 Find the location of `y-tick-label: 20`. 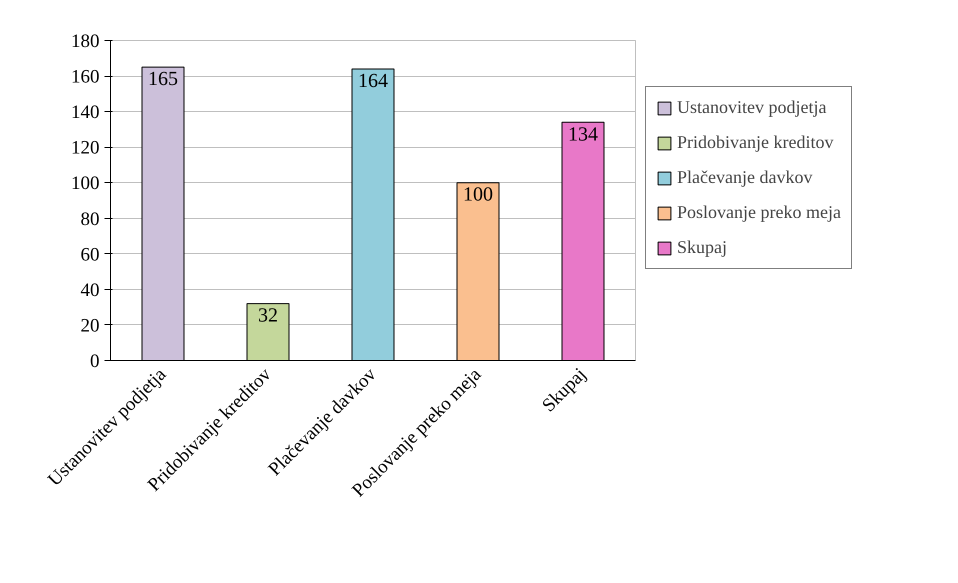

y-tick-label: 20 is located at coordinates (90, 325).